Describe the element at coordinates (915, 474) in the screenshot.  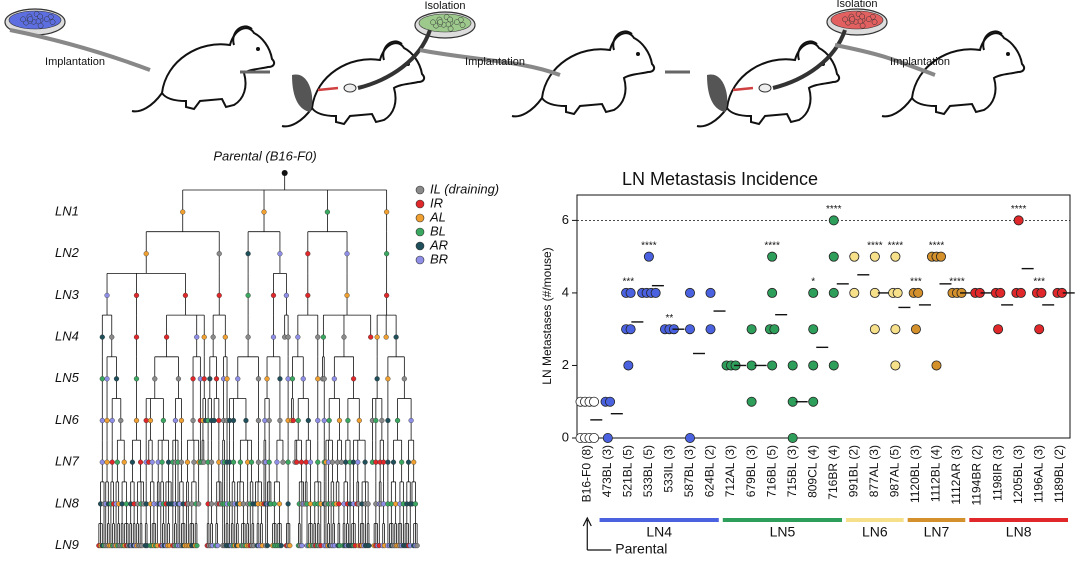
I see `x-tick-label: 1120BL (3)` at that location.